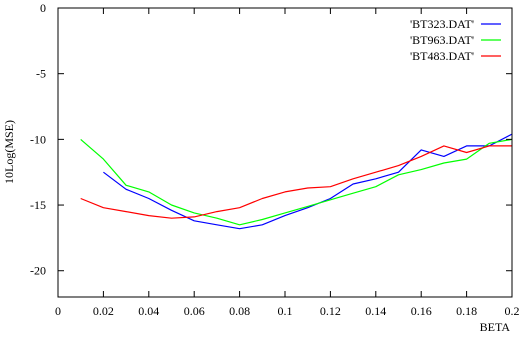  Describe the element at coordinates (285, 311) in the screenshot. I see `x-tick-label: 0.1` at that location.